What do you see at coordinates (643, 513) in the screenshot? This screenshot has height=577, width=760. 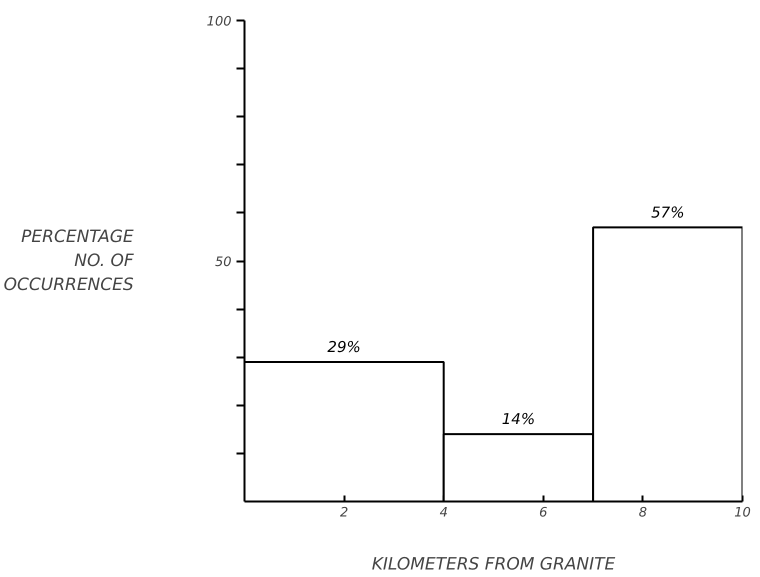 I see `x-tick-label: 8` at bounding box center [643, 513].